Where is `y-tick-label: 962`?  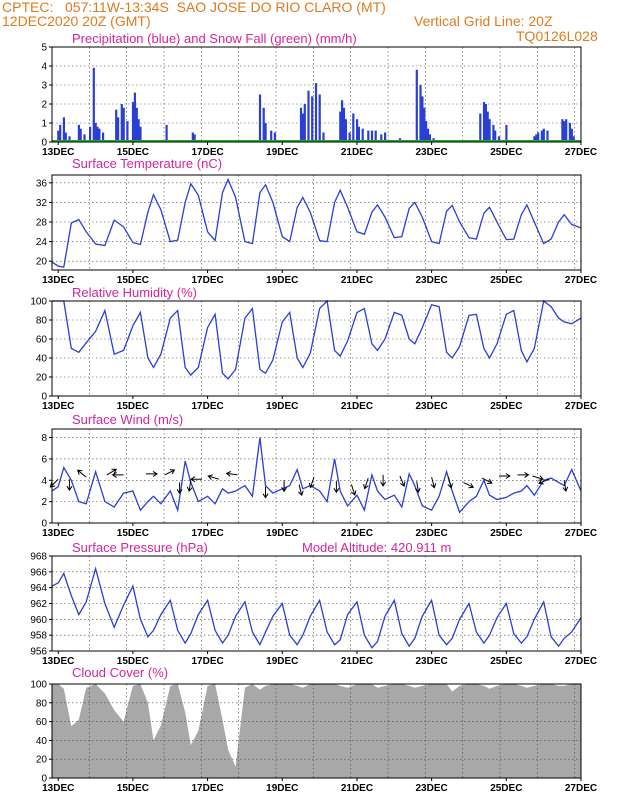
y-tick-label: 962 is located at coordinates (38, 604).